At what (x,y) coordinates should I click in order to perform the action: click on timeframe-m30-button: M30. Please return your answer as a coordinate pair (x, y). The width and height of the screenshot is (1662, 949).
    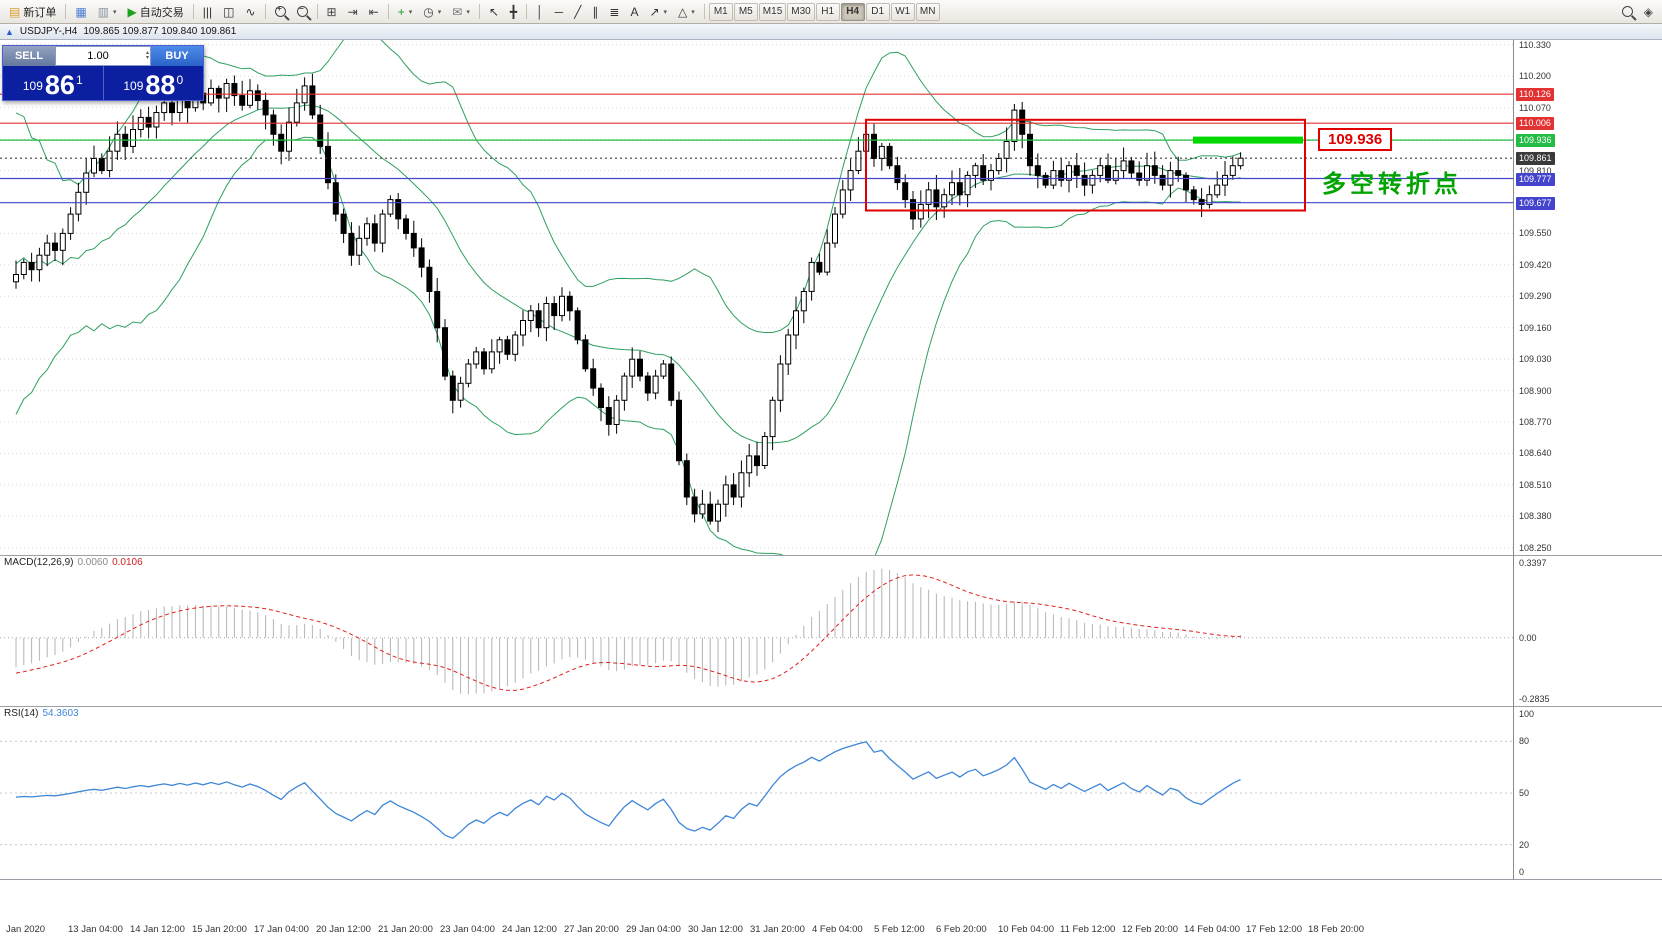
    Looking at the image, I should click on (801, 11).